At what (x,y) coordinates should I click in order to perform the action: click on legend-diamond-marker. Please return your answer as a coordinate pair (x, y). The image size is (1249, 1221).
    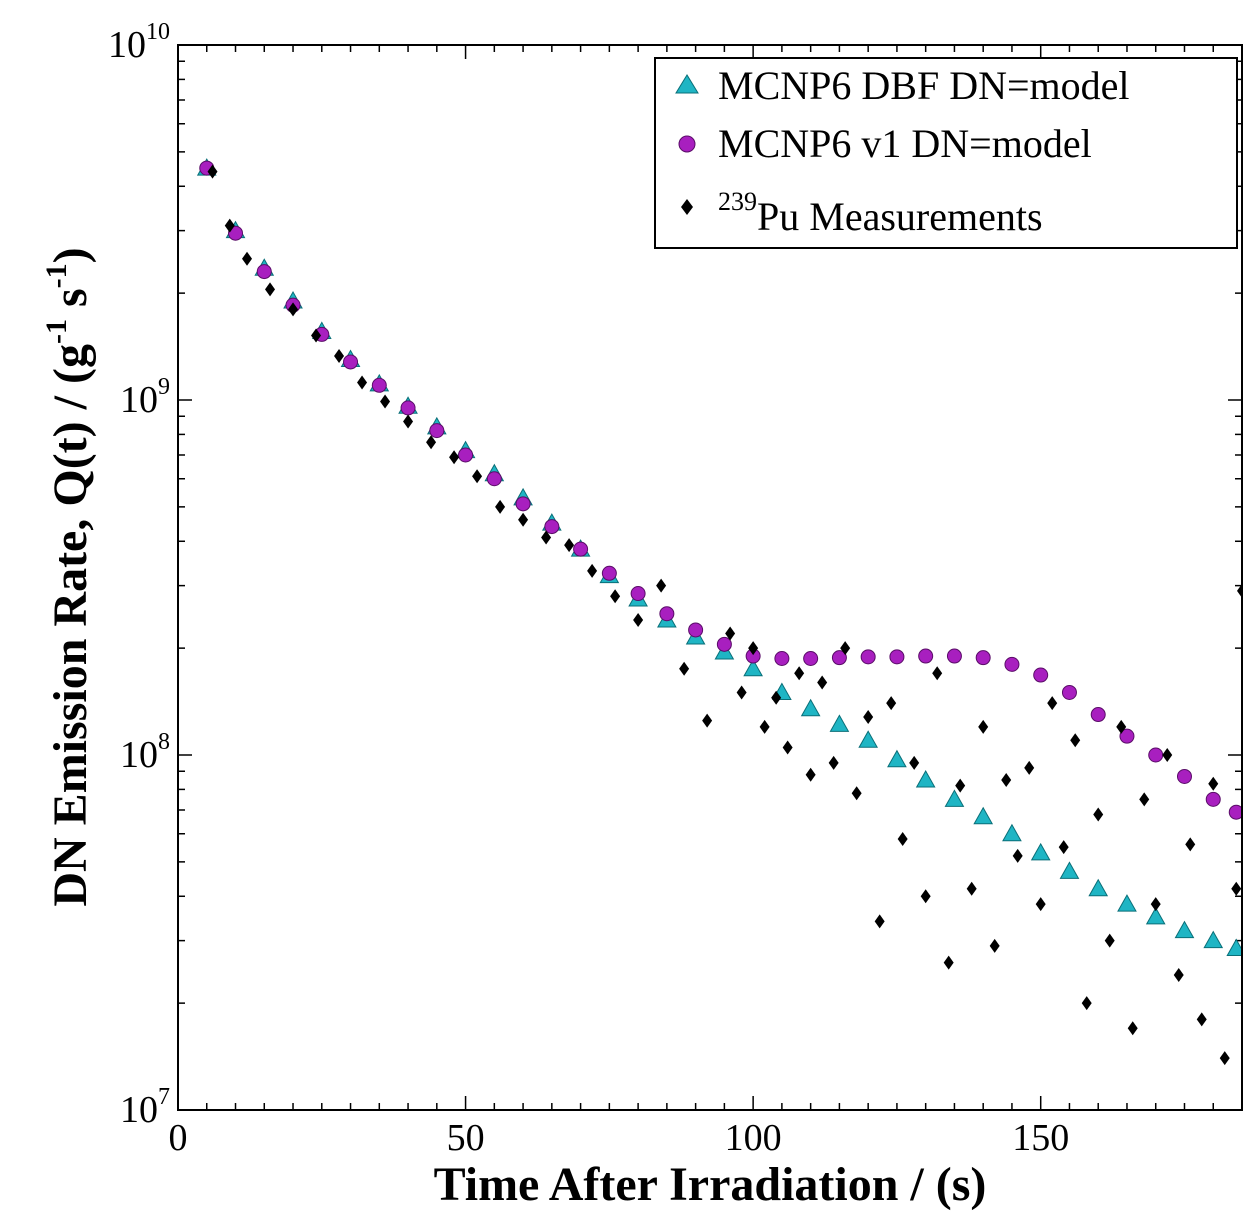
    Looking at the image, I should click on (687, 207).